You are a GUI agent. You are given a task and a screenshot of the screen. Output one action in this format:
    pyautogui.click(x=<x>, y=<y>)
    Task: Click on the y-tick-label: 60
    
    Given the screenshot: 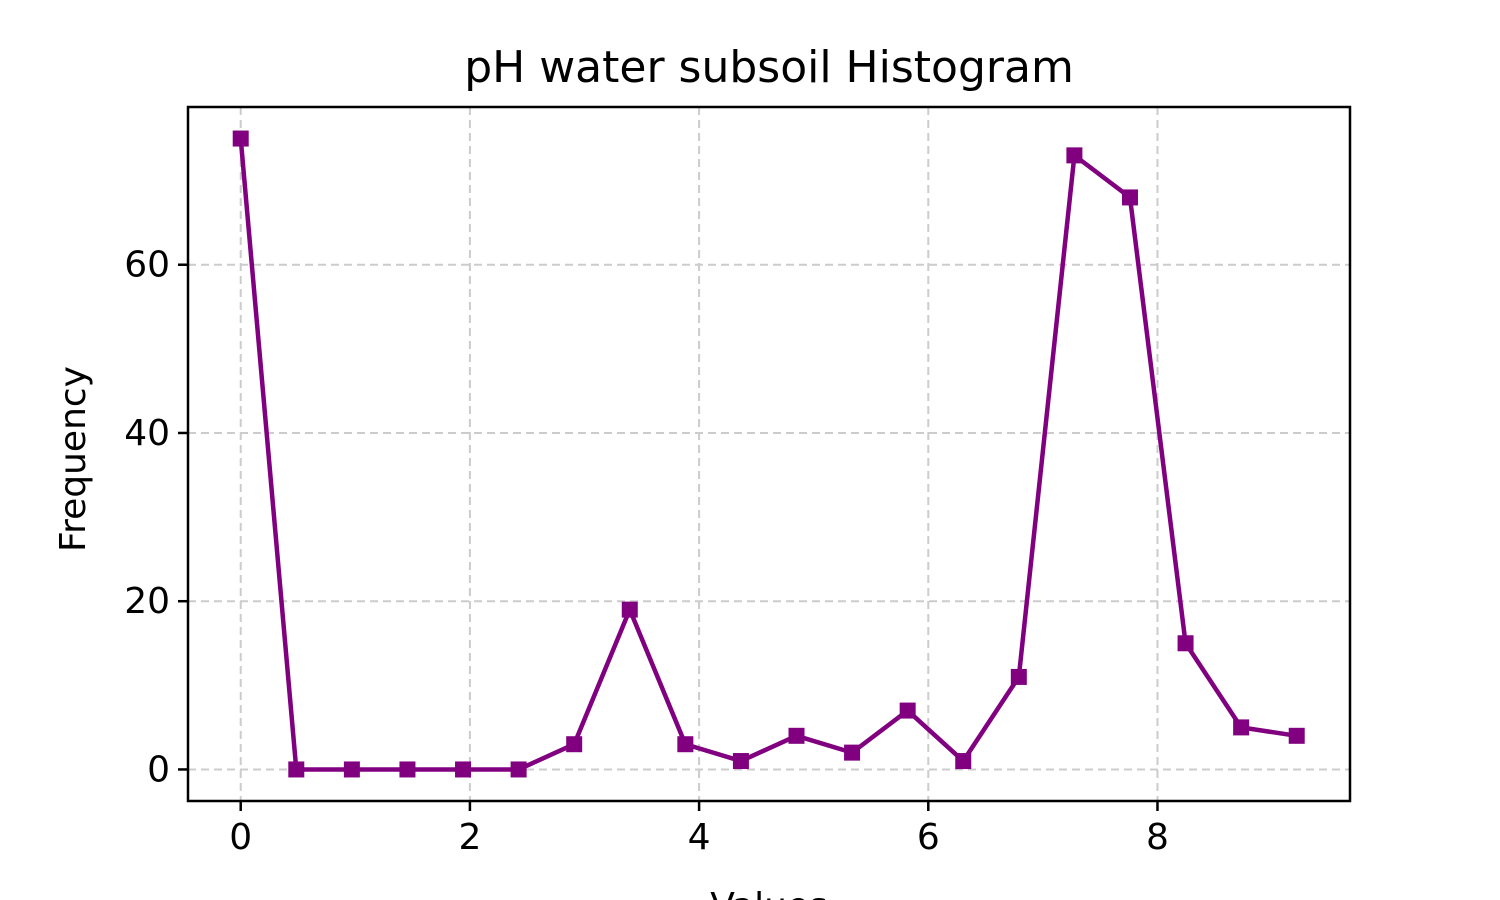 What is the action you would take?
    pyautogui.click(x=147, y=265)
    